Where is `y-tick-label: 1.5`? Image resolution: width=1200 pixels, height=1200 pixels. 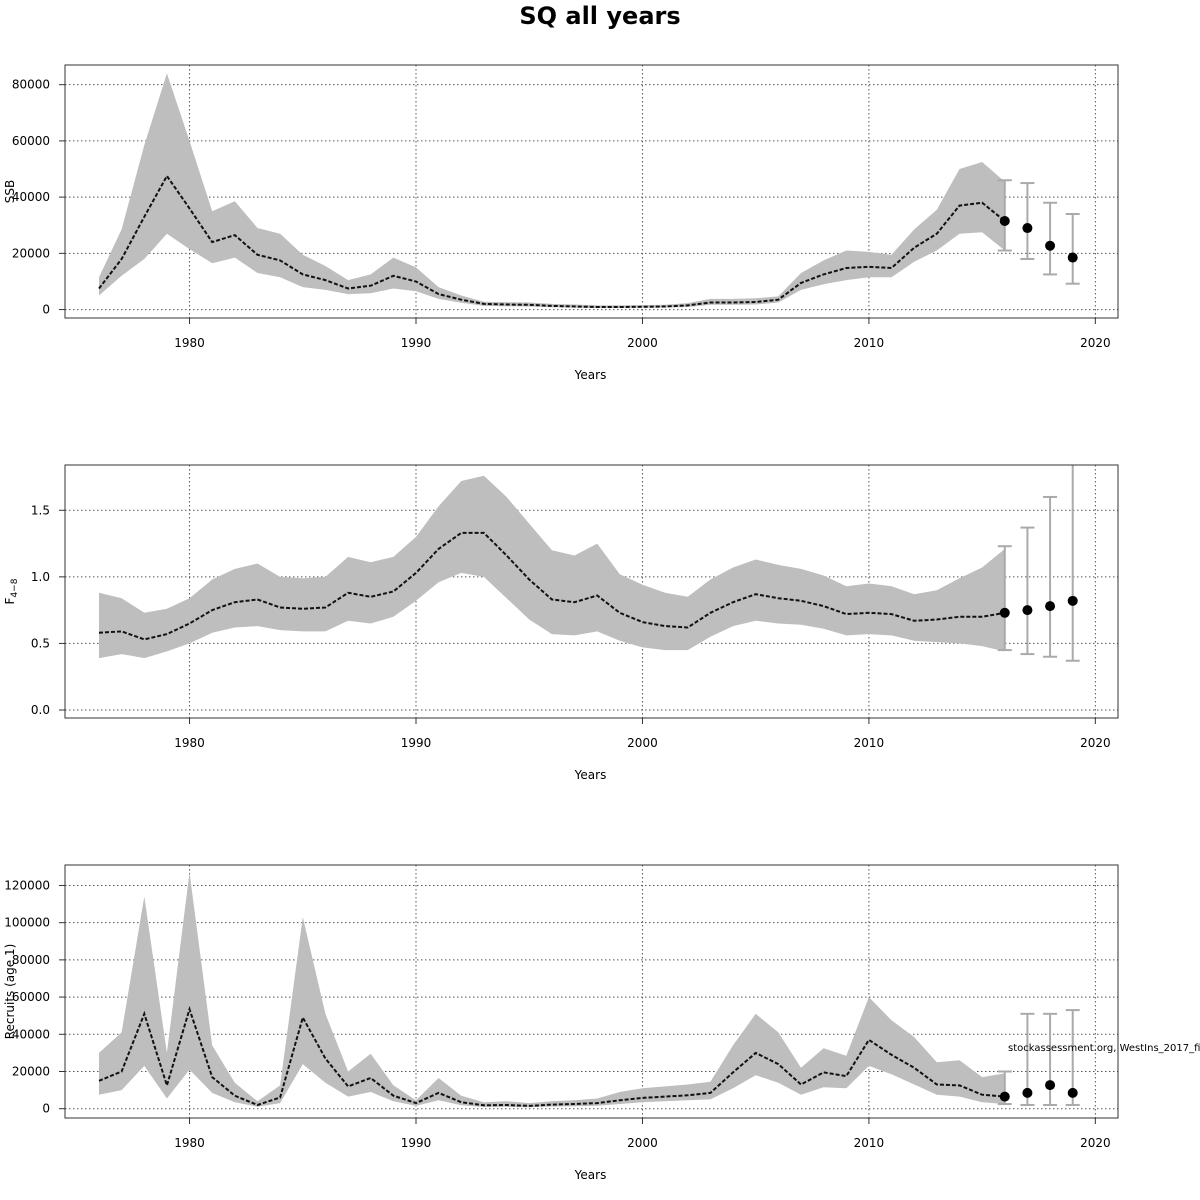
y-tick-label: 1.5 is located at coordinates (40, 510).